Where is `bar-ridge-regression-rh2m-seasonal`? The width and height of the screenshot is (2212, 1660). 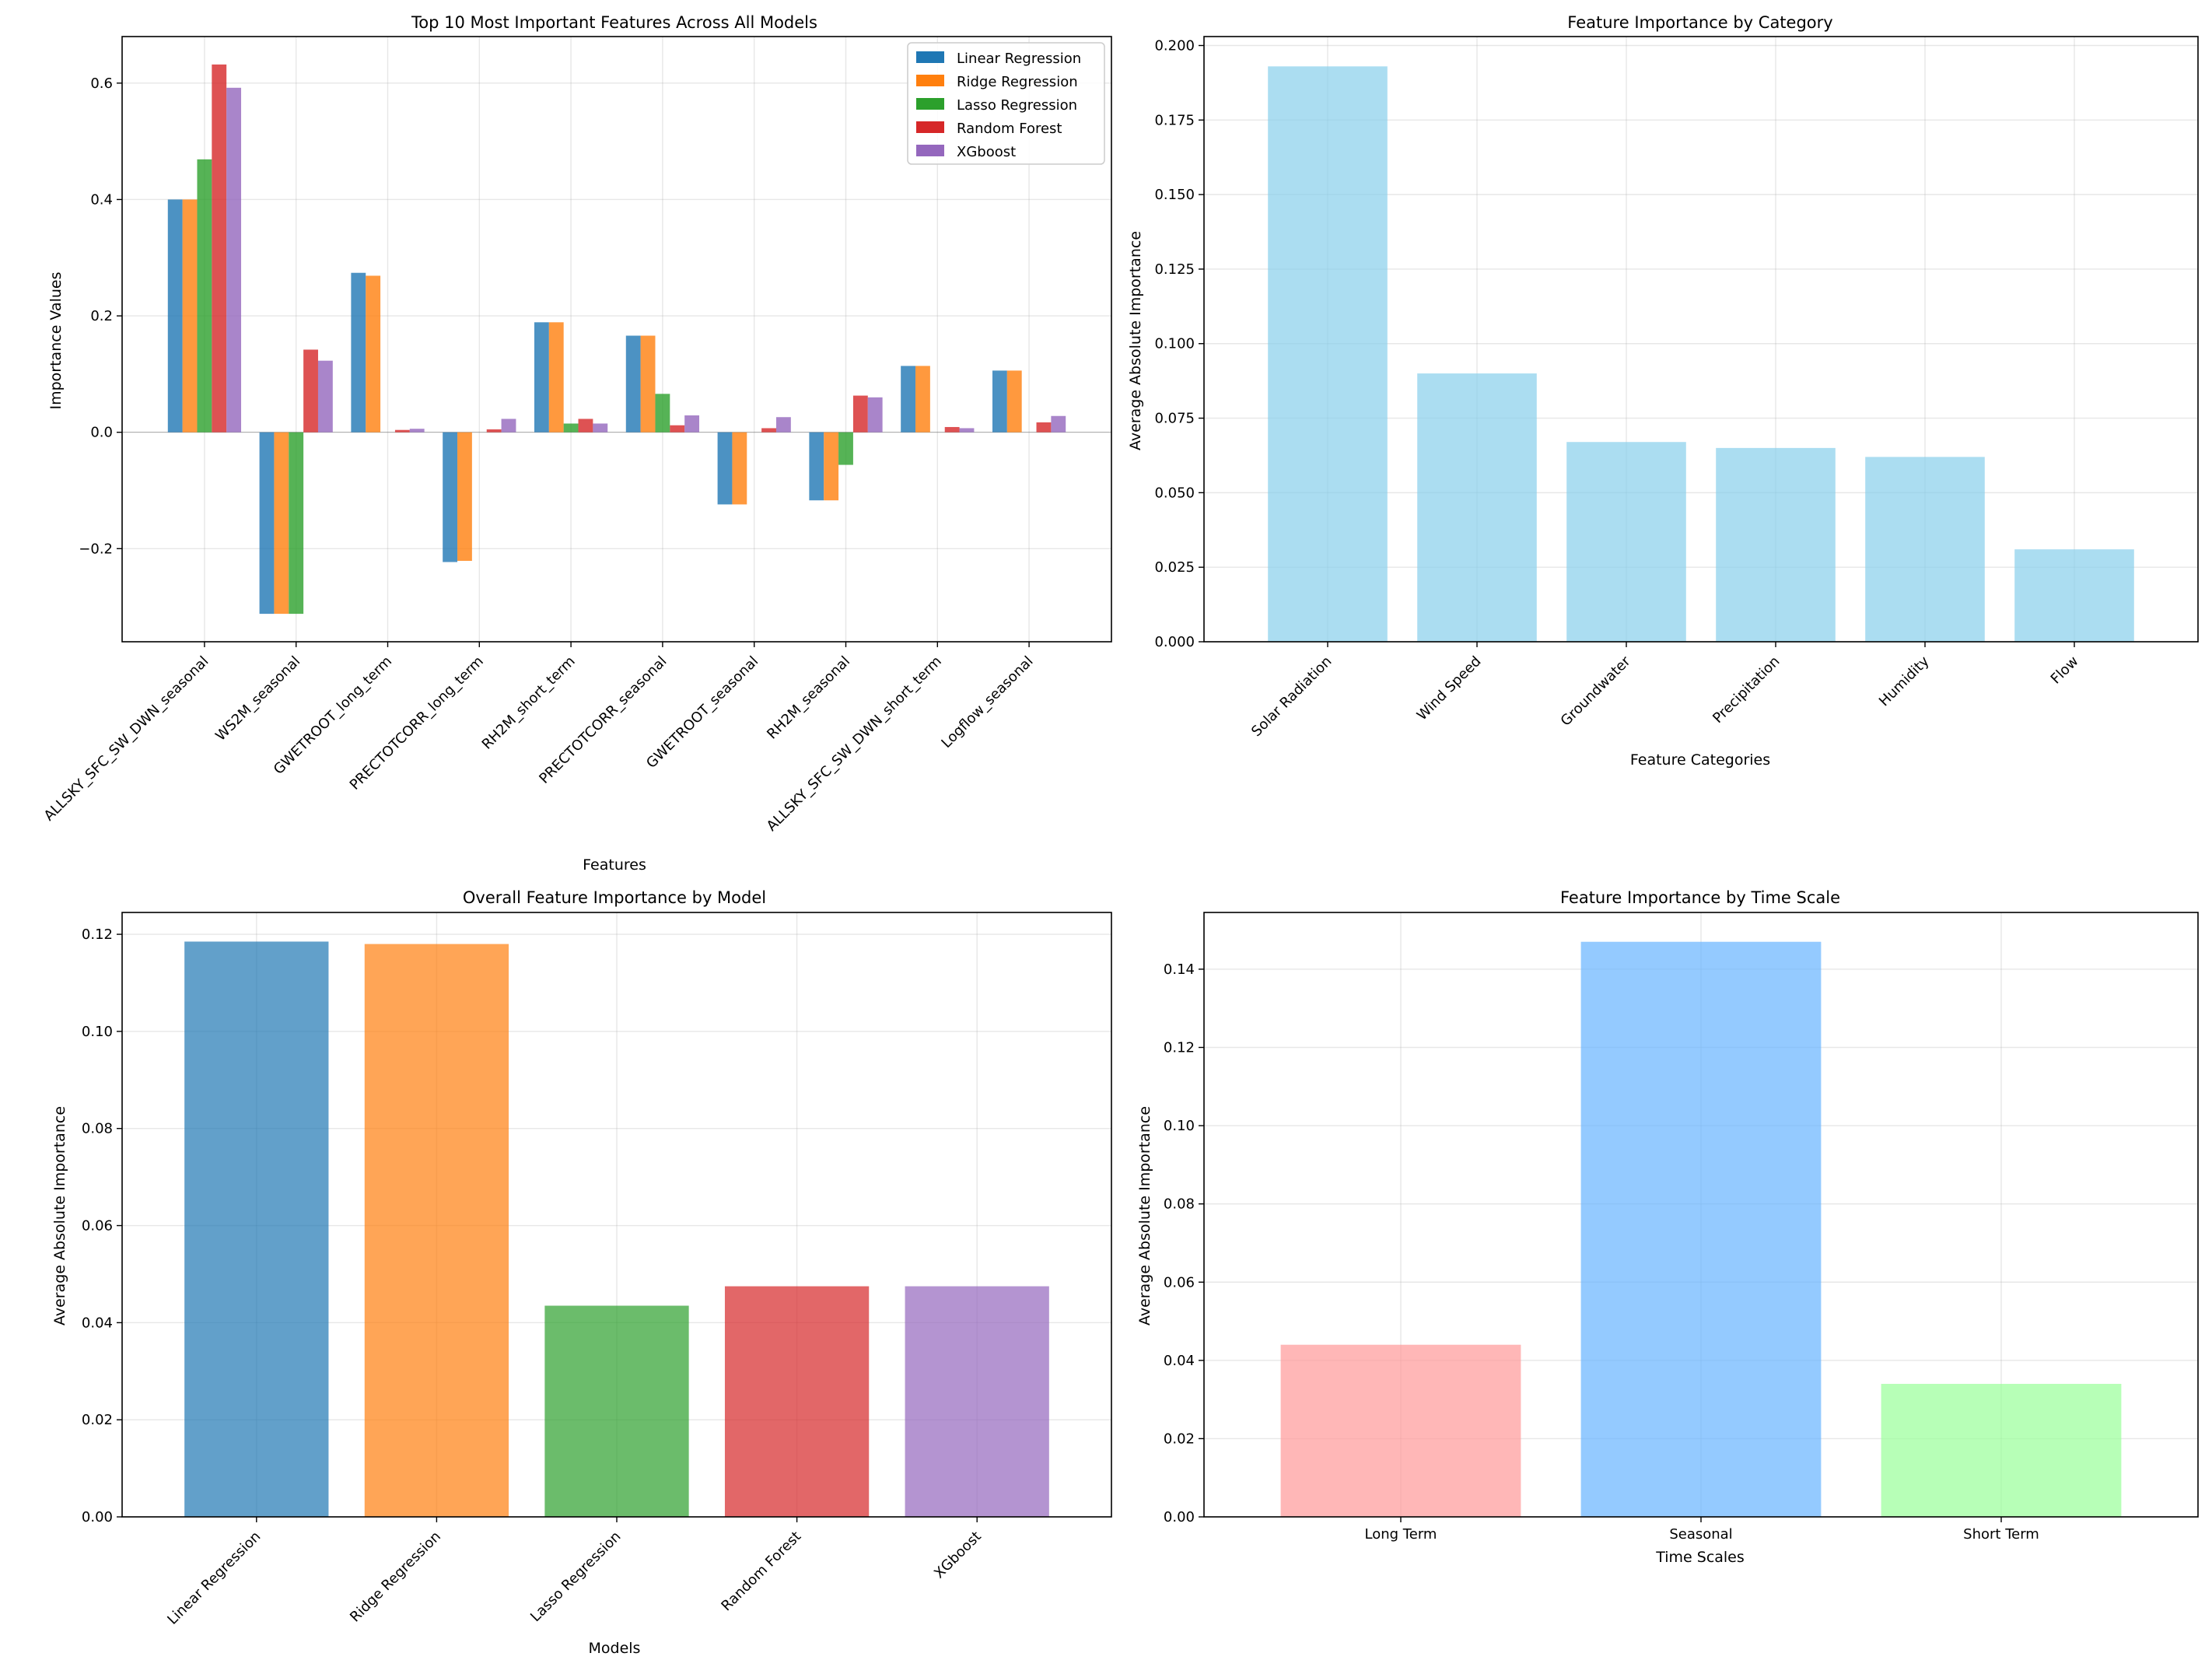
bar-ridge-regression-rh2m-seasonal is located at coordinates (832, 467).